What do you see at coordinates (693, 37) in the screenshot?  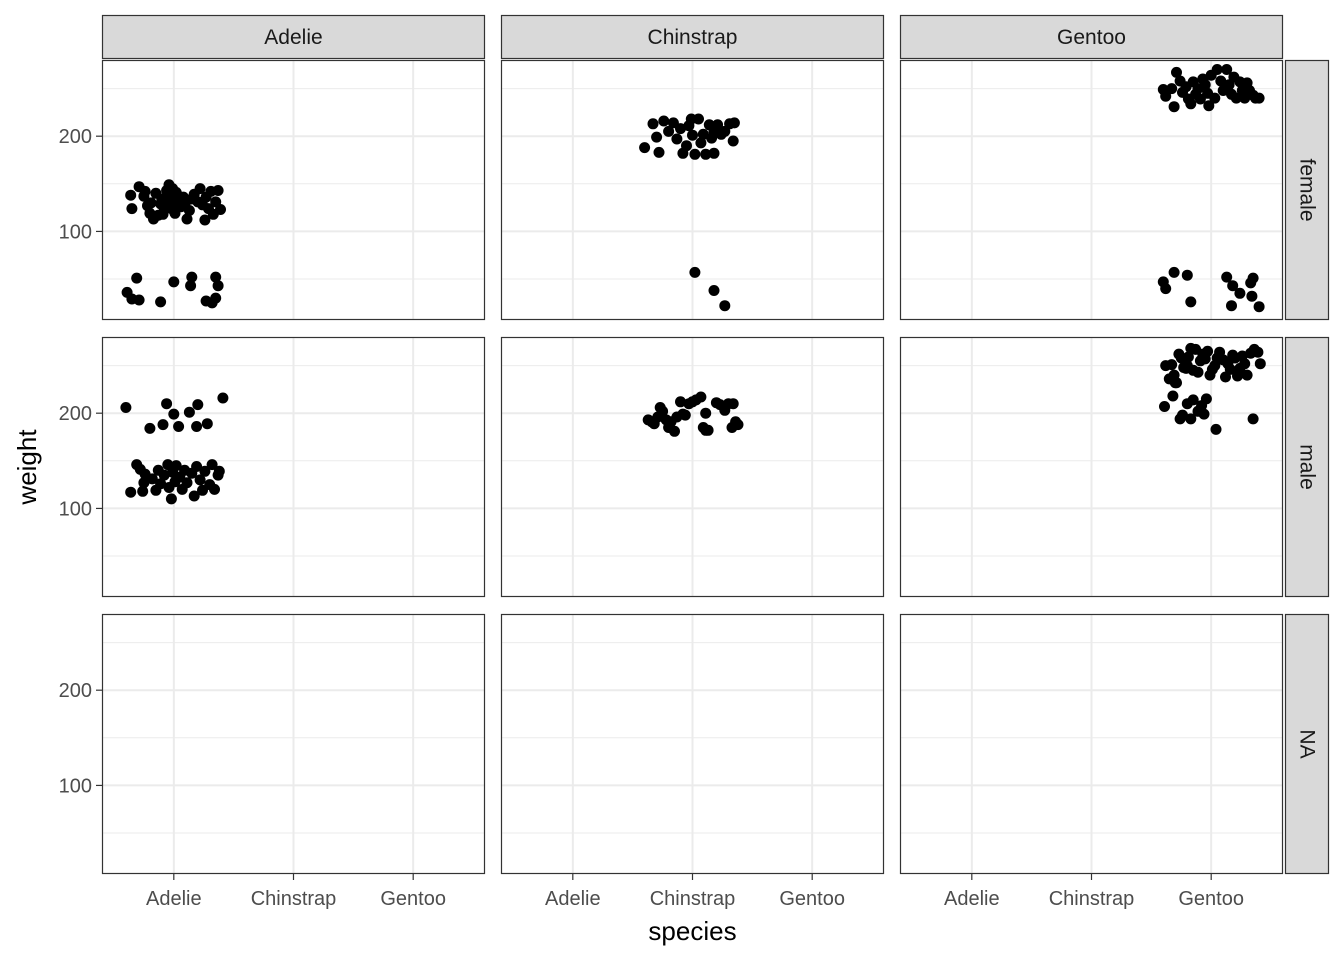 I see `strip-label: Chinstrap` at bounding box center [693, 37].